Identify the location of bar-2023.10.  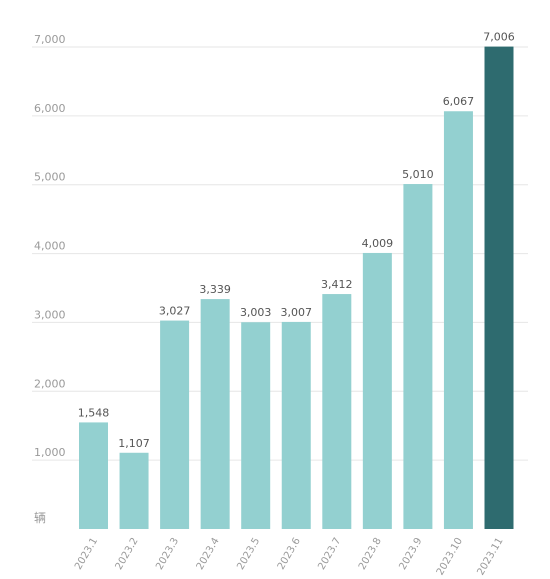
(458, 320).